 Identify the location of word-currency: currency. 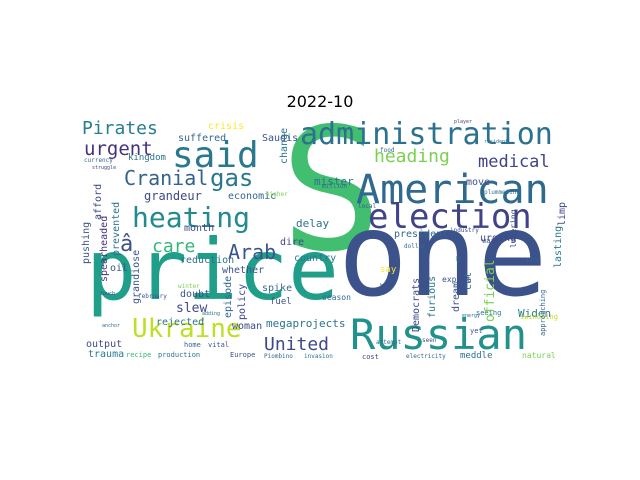
(98, 160).